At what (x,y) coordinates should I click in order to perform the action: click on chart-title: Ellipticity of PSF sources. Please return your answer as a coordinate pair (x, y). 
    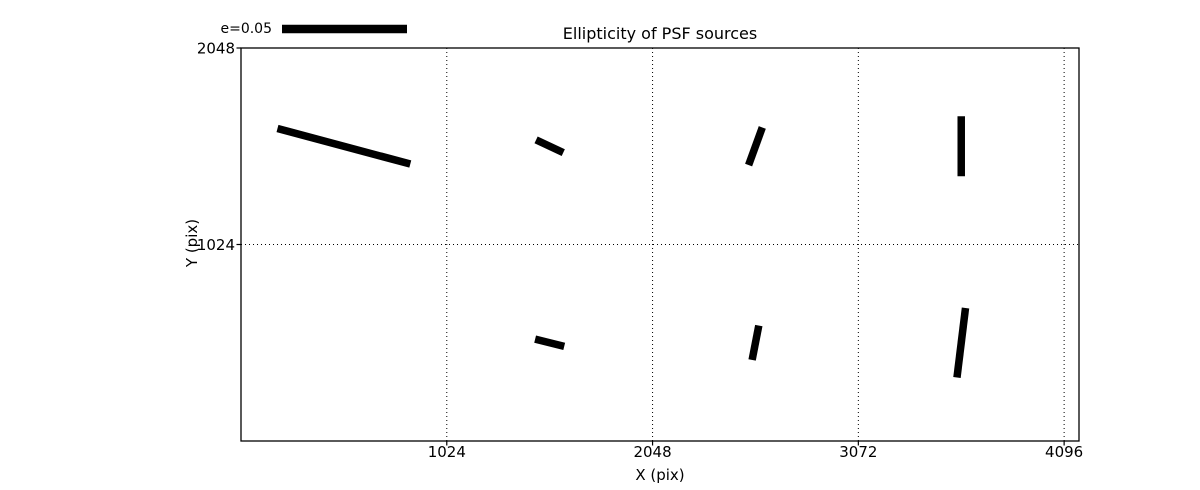
    Looking at the image, I should click on (660, 33).